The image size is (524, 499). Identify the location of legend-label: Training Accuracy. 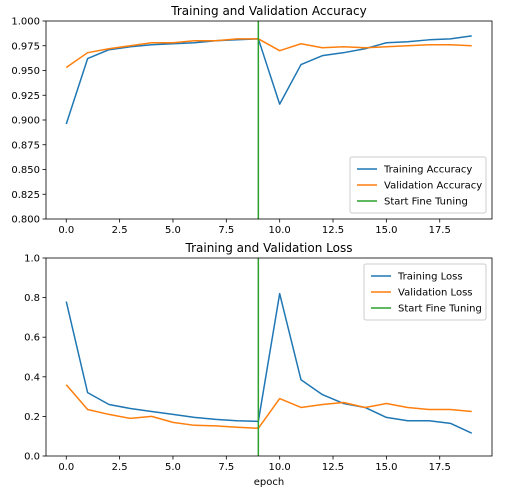
(427, 170).